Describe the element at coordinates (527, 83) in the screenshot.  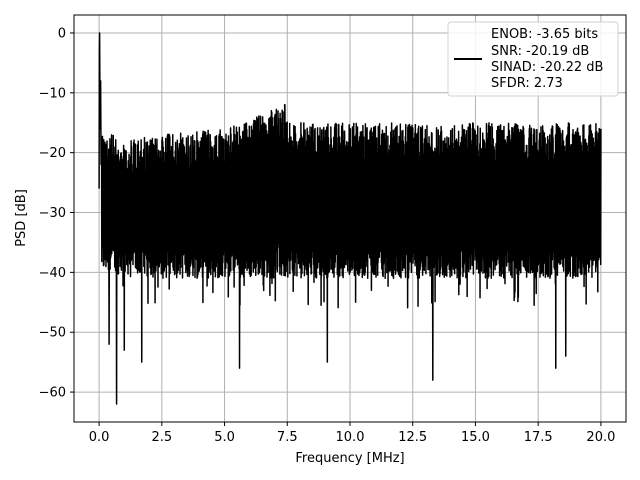
I see `legend-entry-sfdr: SFDR: 2.73` at that location.